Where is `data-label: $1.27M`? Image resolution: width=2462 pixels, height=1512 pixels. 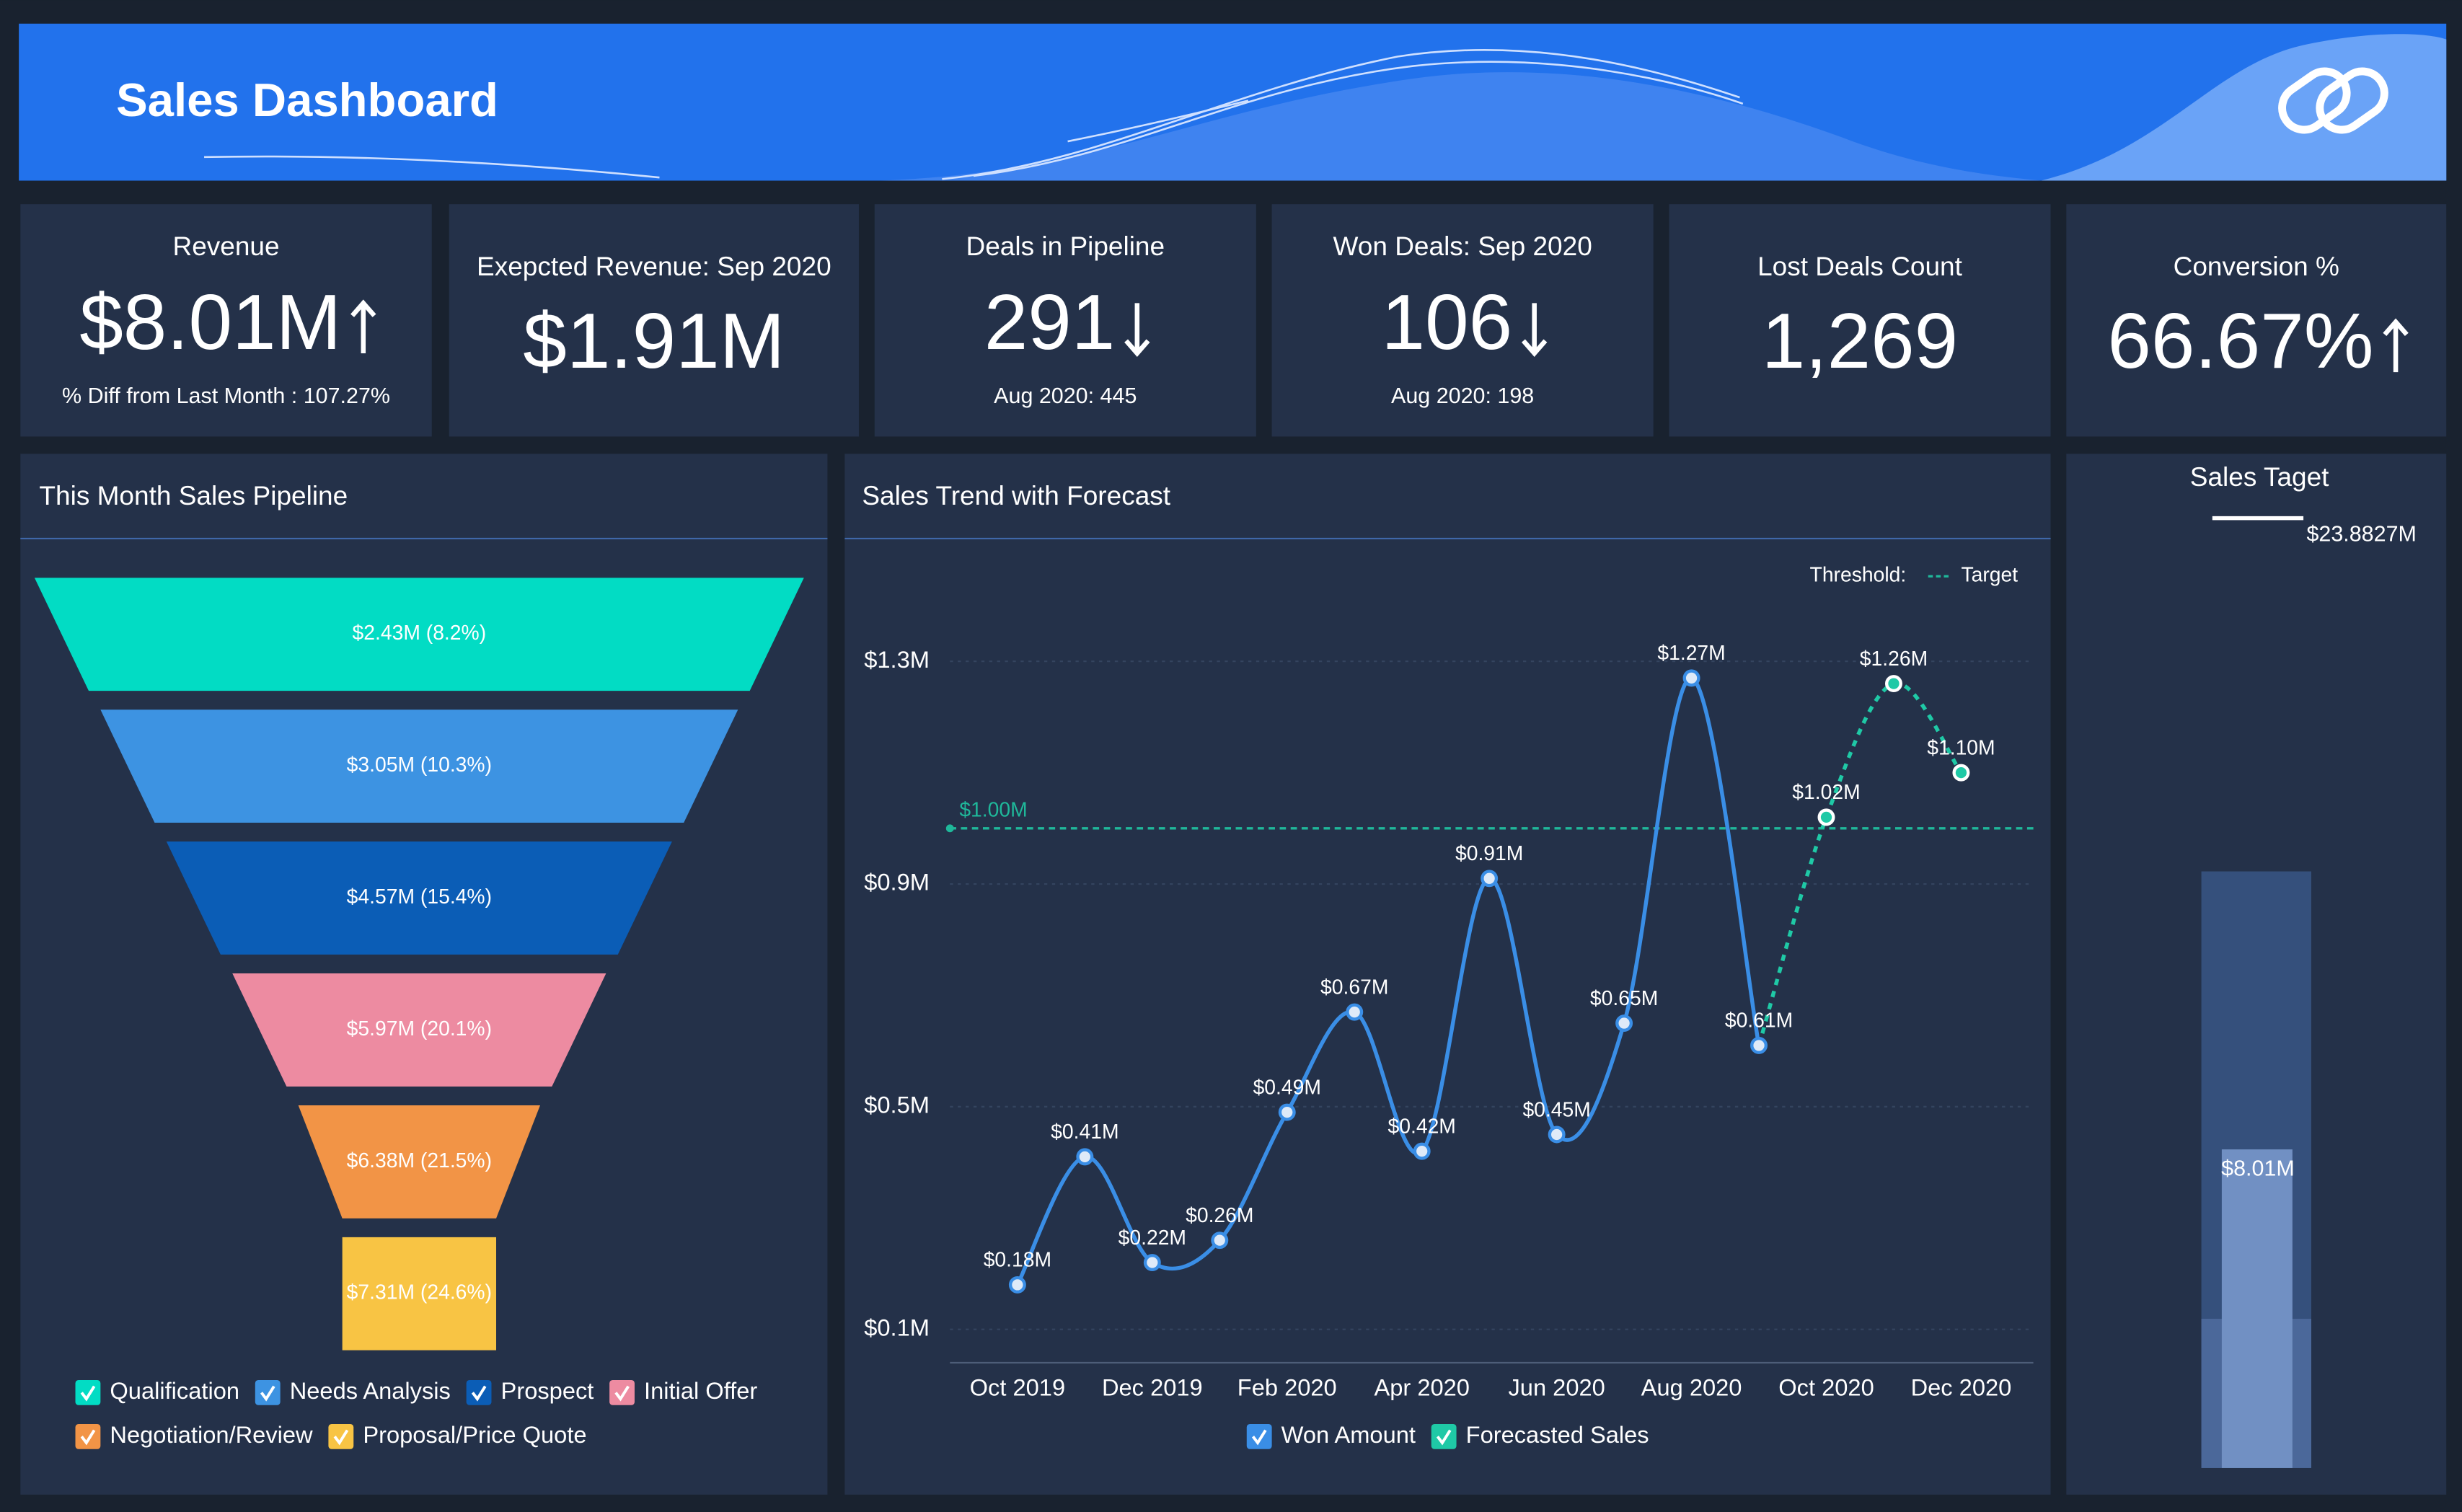 data-label: $1.27M is located at coordinates (1691, 652).